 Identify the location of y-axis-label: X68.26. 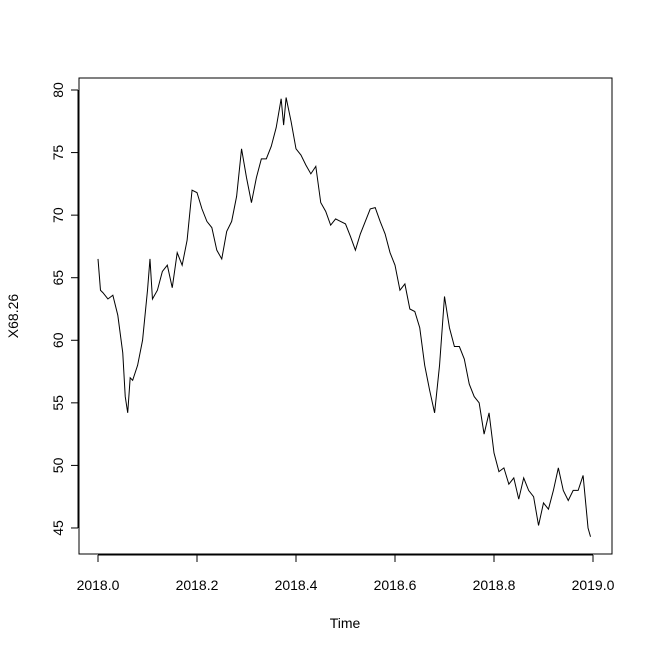
(13, 316).